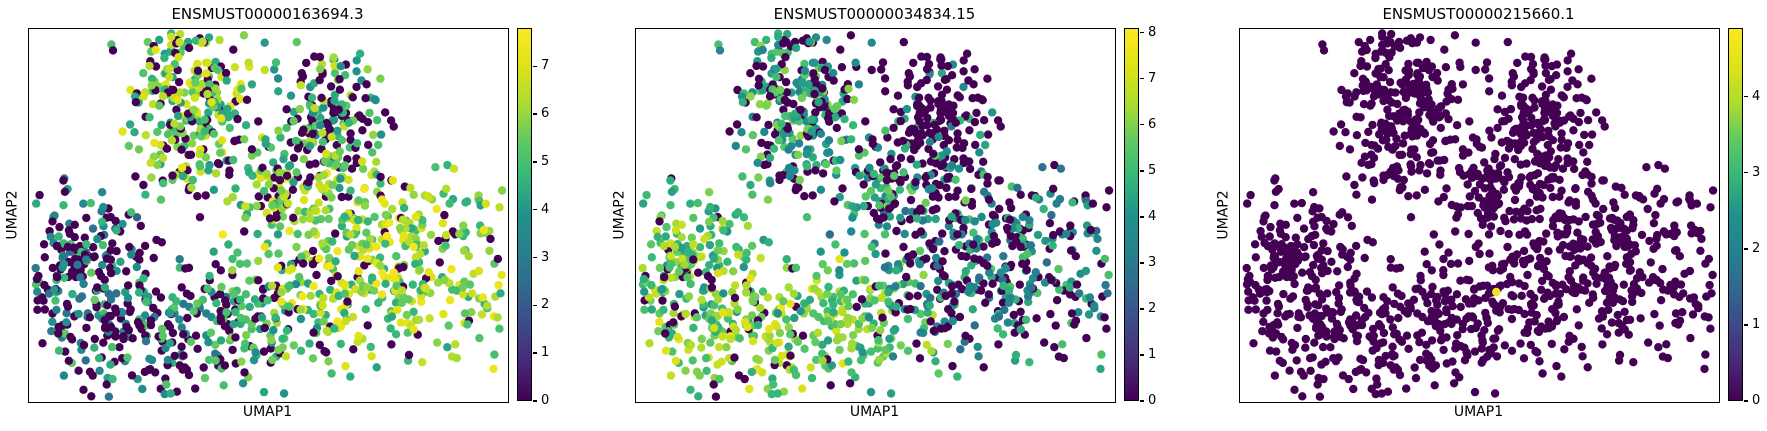 This screenshot has width=1767, height=431. What do you see at coordinates (1755, 218) in the screenshot?
I see `colorbar-ticks: 0 1 2 3 4` at bounding box center [1755, 218].